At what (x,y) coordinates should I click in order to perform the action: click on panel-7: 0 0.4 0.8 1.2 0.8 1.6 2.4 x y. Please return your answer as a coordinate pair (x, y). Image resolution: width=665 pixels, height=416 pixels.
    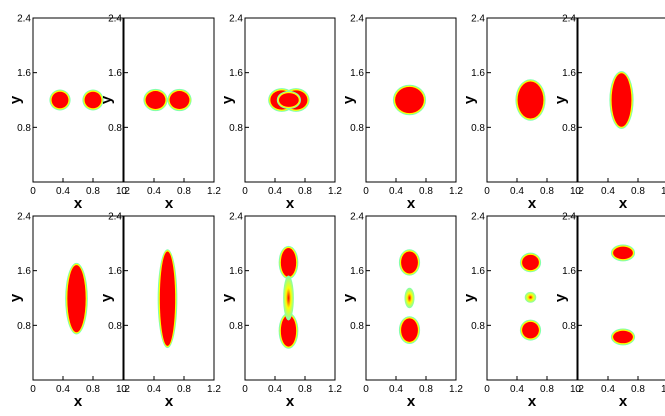
    Looking at the image, I should click on (68, 311).